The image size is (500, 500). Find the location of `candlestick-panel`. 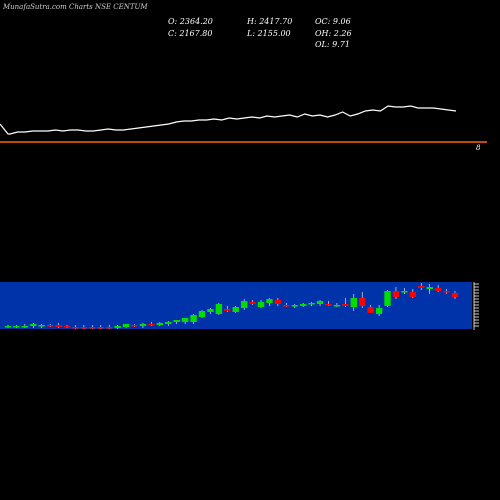

candlestick-panel is located at coordinates (236, 305).